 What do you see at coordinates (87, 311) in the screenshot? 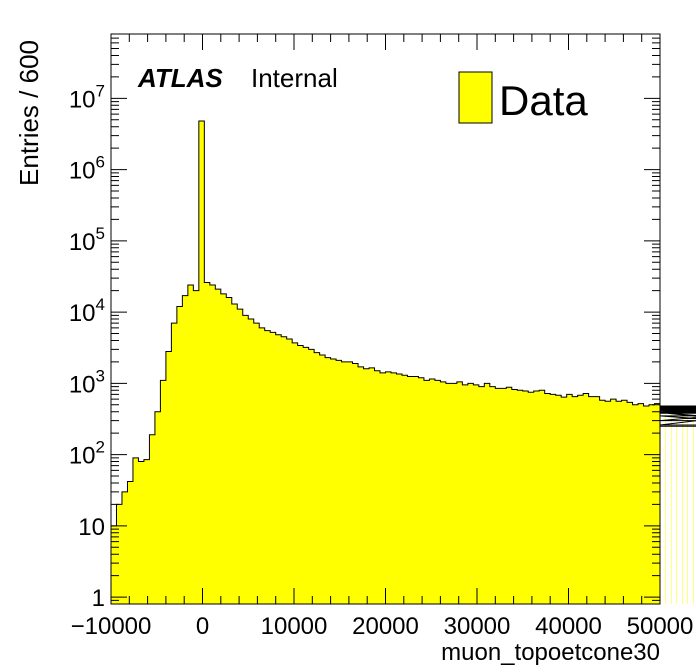
I see `y-tick-label: 10⁴` at bounding box center [87, 311].